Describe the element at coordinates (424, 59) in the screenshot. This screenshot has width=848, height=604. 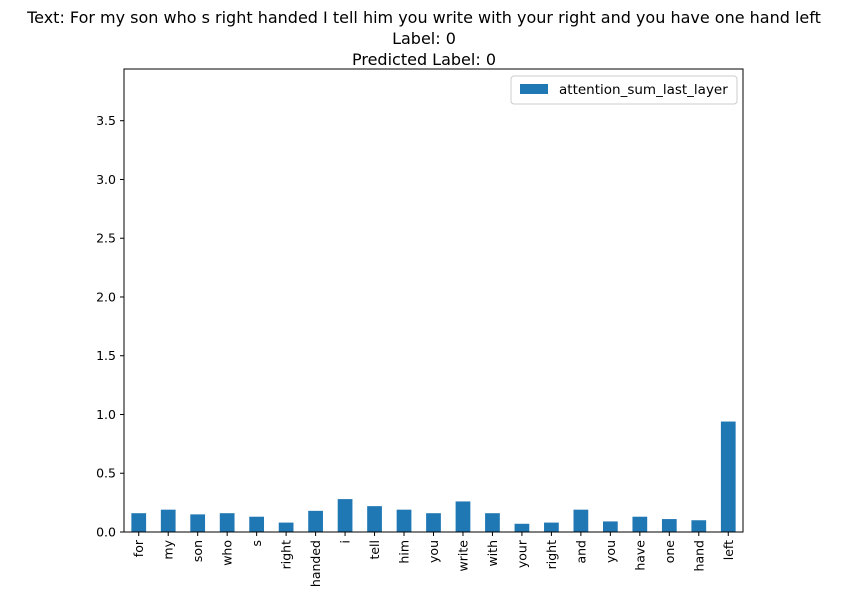
I see `title-line-predicted-label: Predicted Label: 0` at that location.